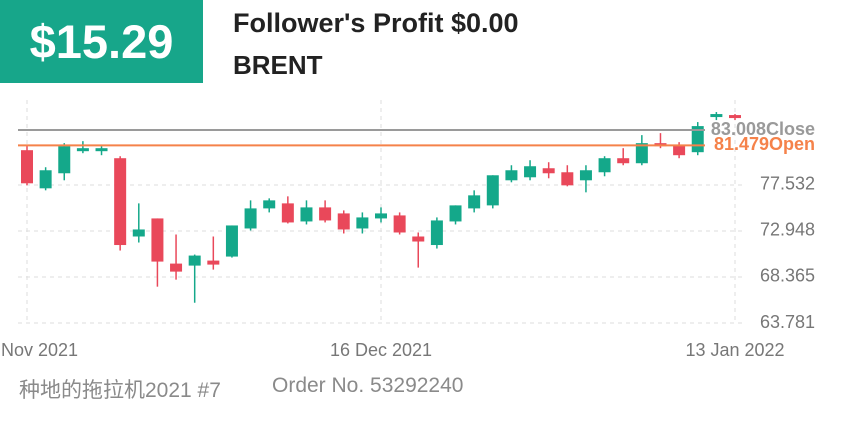 Image resolution: width=844 pixels, height=422 pixels. I want to click on profit-badge: $15.29, so click(101, 41).